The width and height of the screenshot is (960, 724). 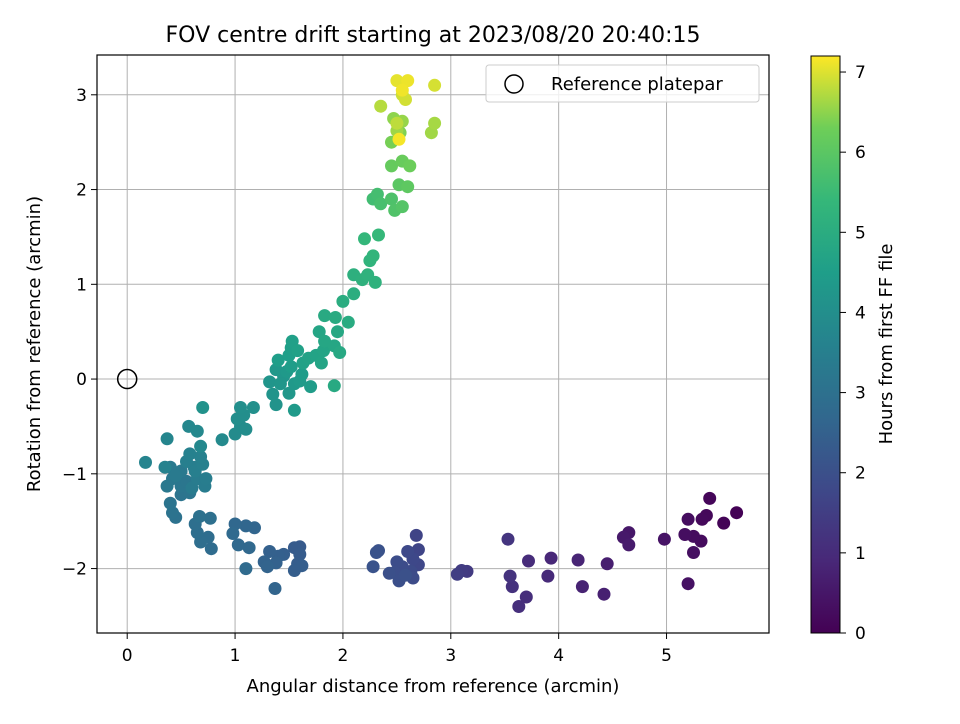 I want to click on legend: Reference platepar, so click(x=622, y=83).